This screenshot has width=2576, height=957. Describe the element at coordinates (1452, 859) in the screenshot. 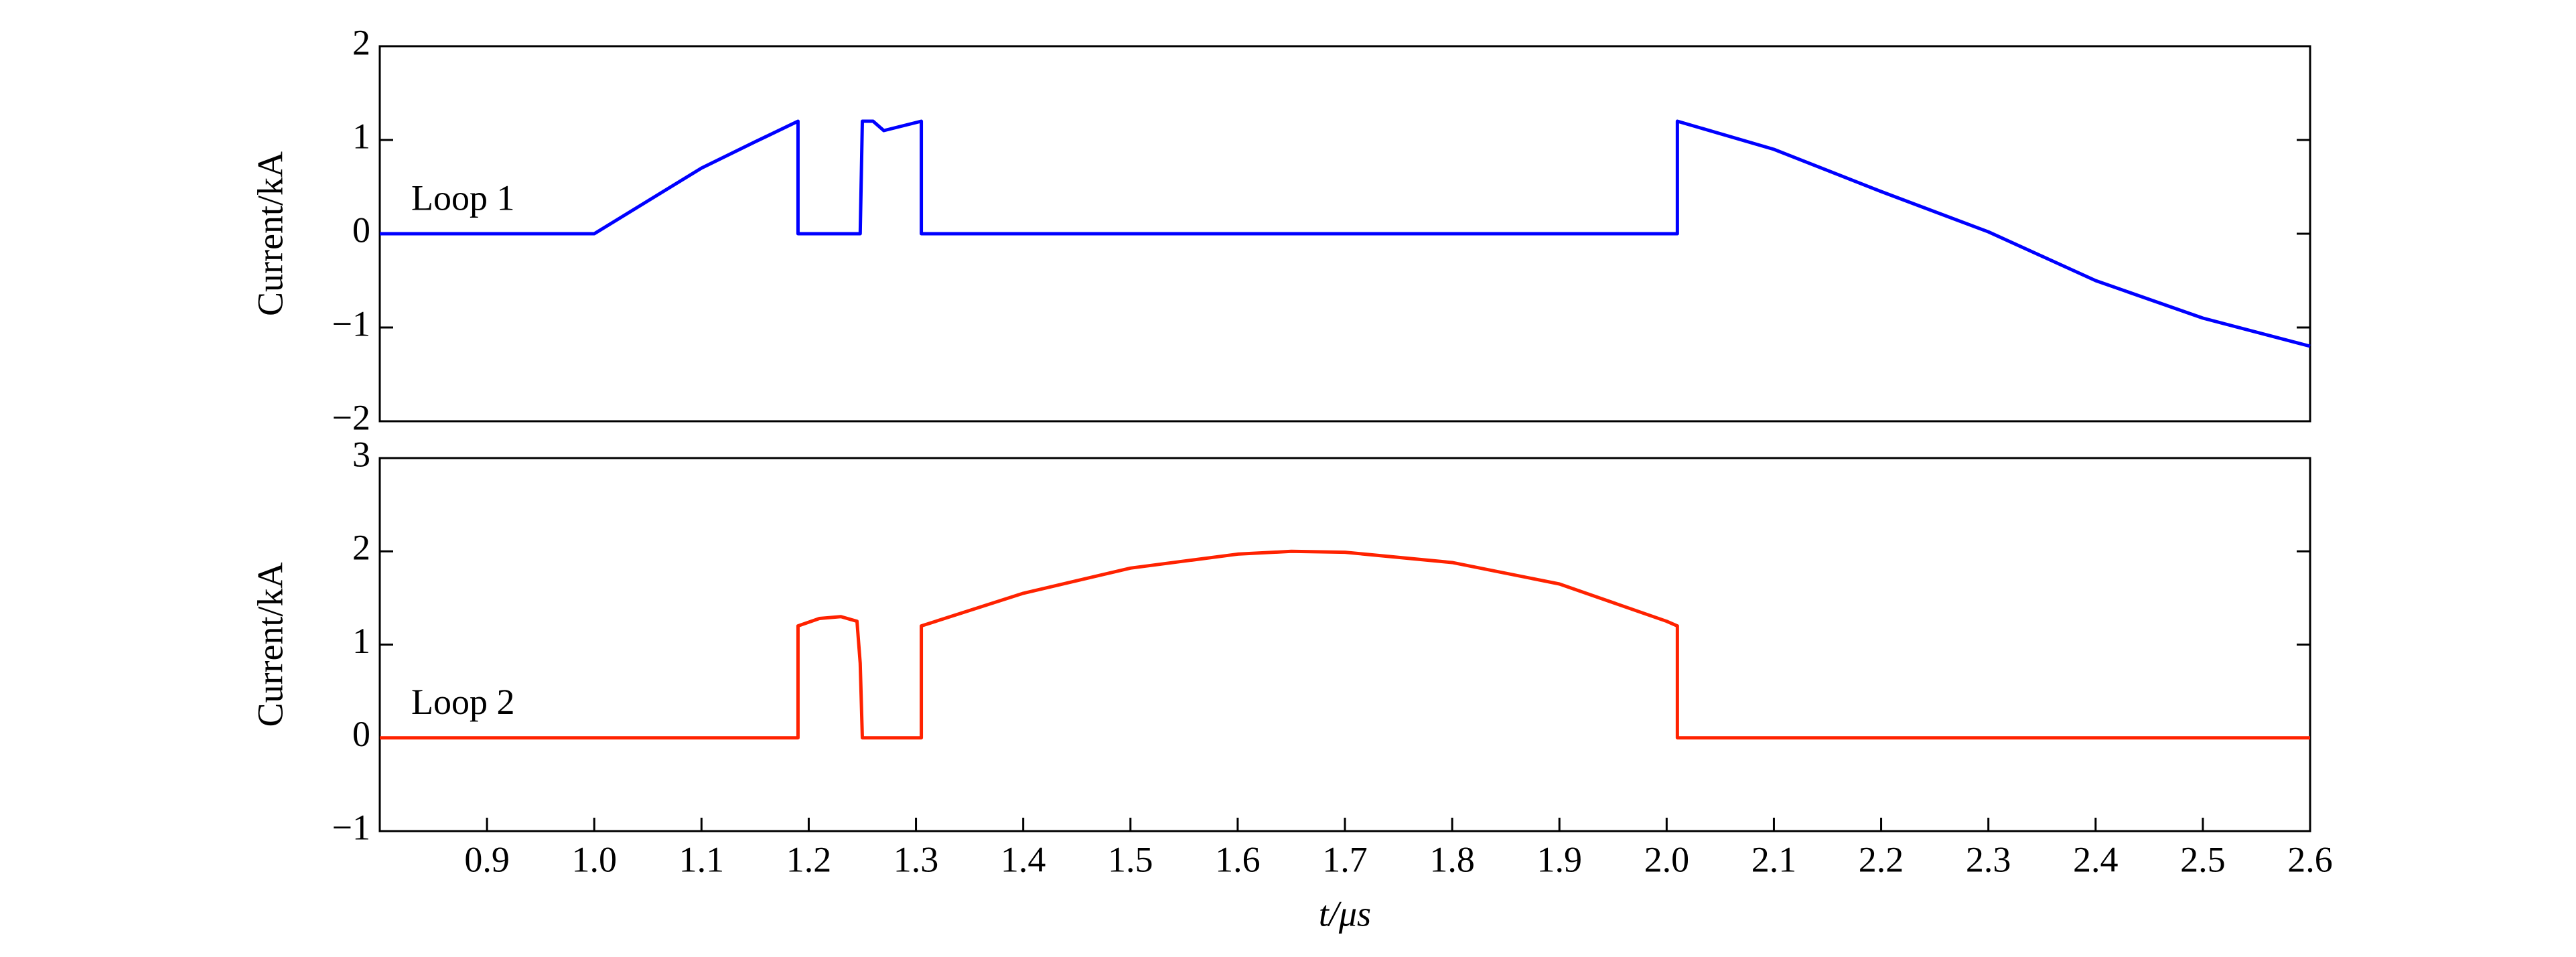

I see `x-tick-label: 1.8` at that location.